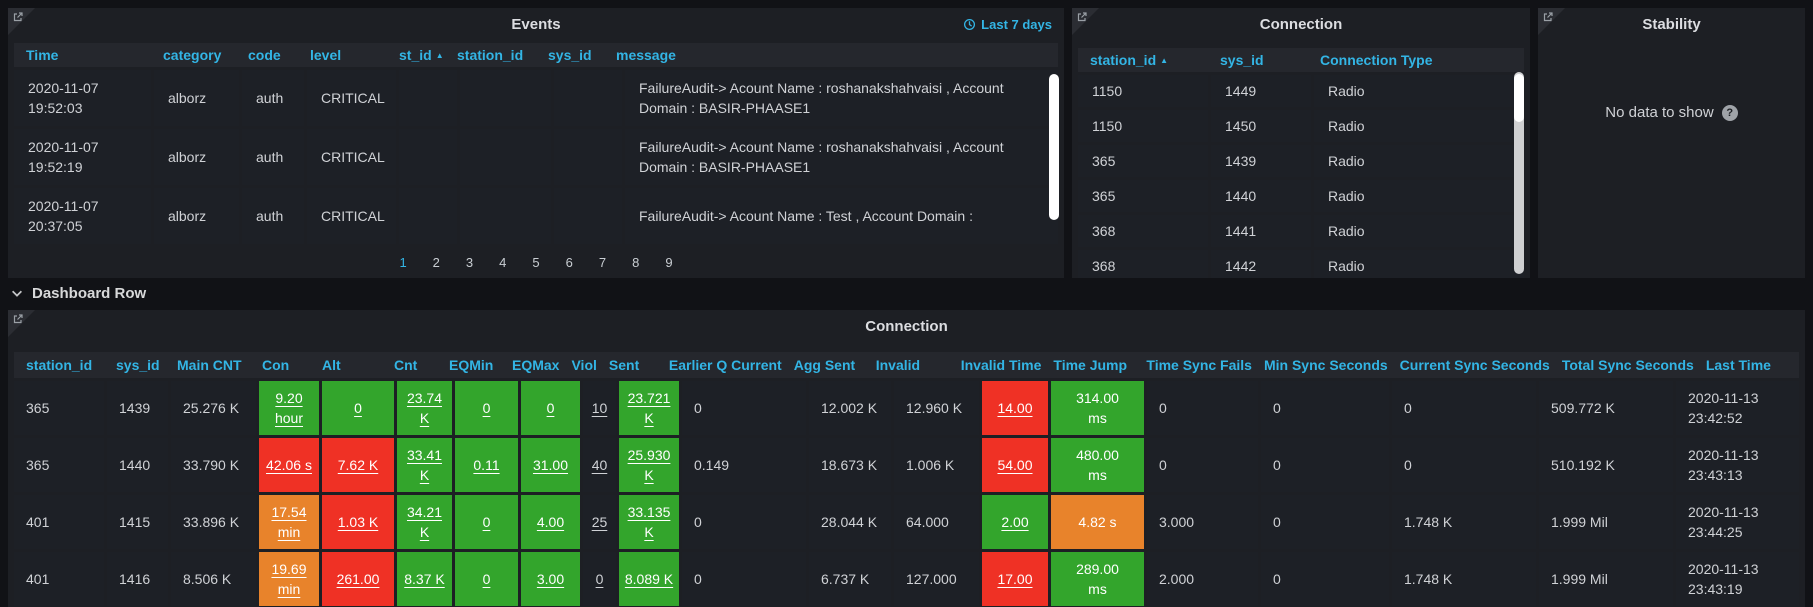 This screenshot has height=607, width=1813. Describe the element at coordinates (1129, 60) in the screenshot. I see `column-header-station-id: station_id ▲` at that location.